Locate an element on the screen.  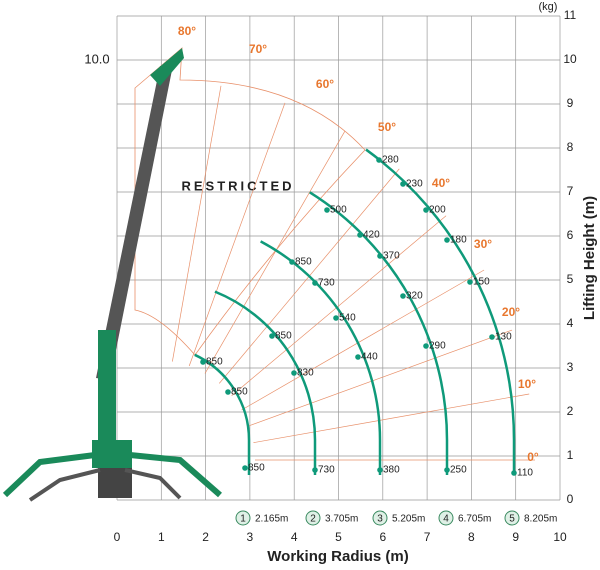
arc-number: 5 is located at coordinates (512, 519).